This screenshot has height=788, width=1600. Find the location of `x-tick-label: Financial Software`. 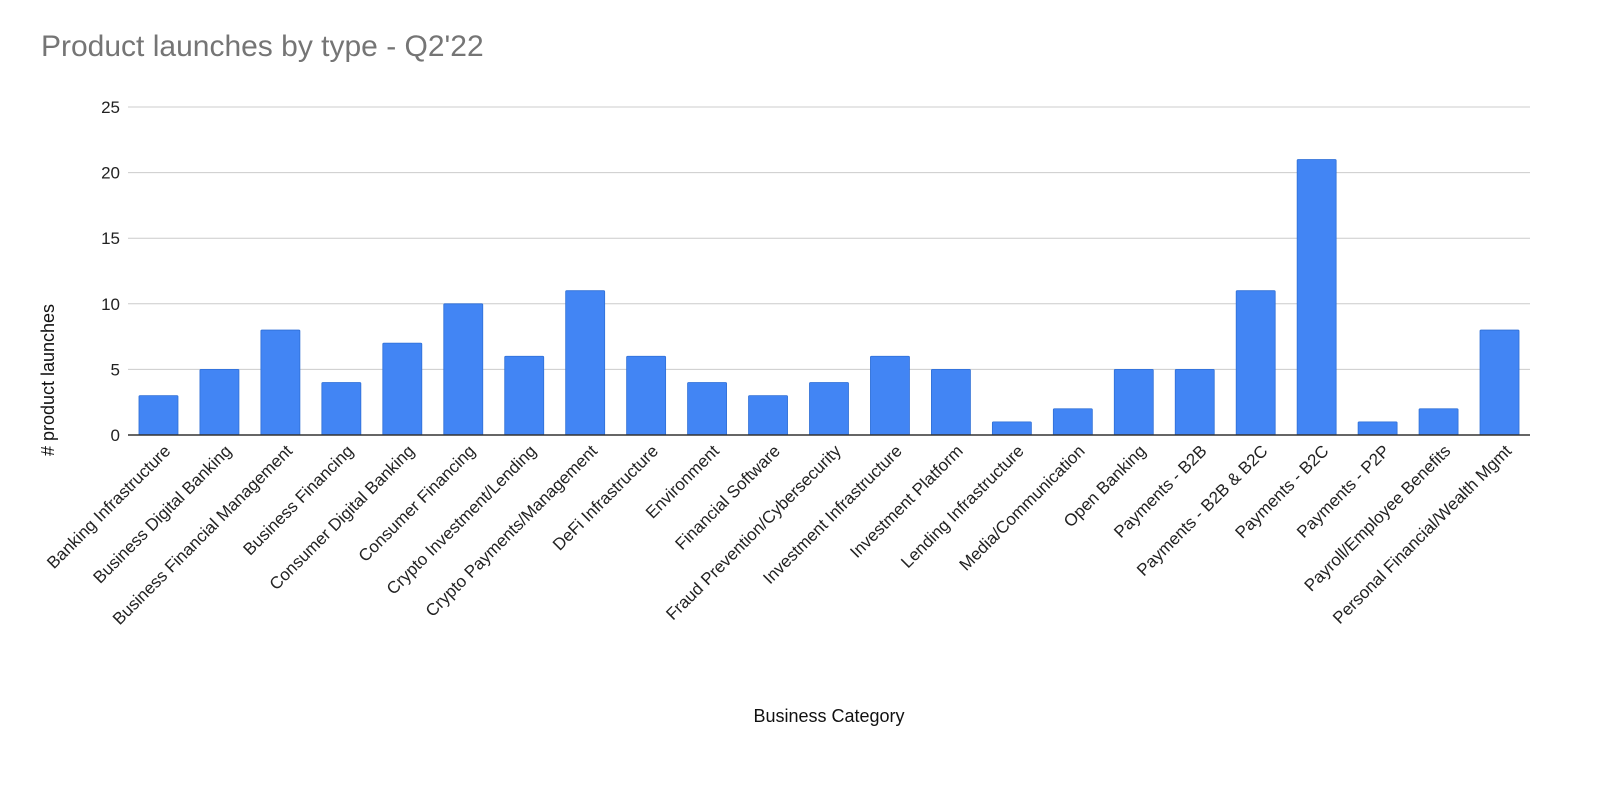

x-tick-label: Financial Software is located at coordinates (728, 497).